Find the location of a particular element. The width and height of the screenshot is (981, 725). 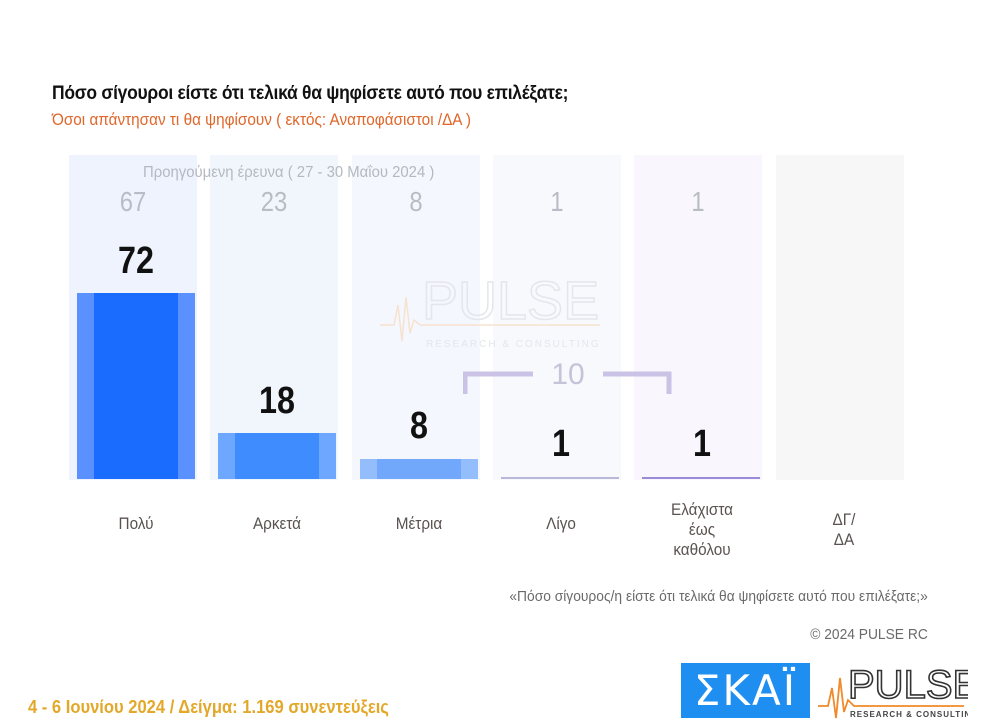

bar-metria is located at coordinates (419, 469).